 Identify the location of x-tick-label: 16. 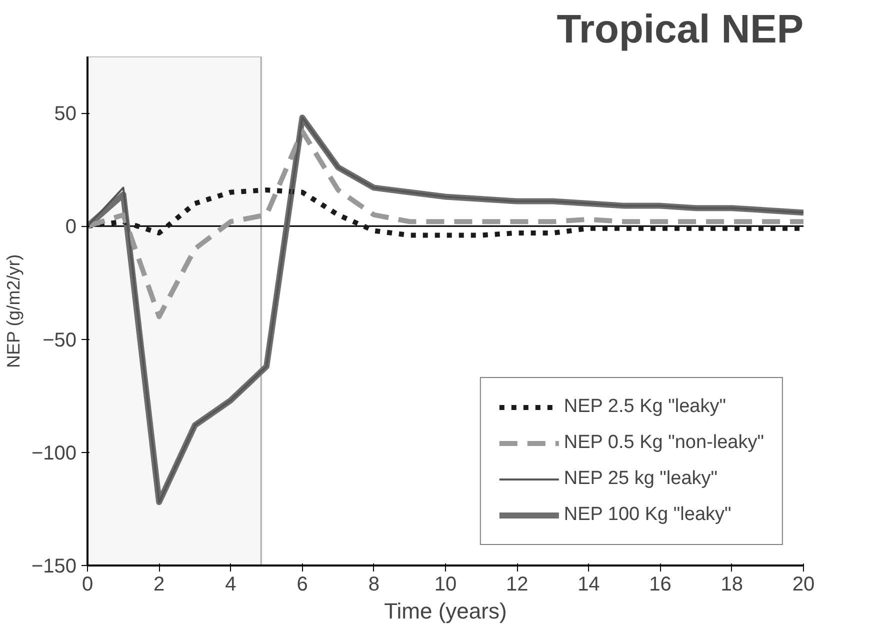
(660, 585).